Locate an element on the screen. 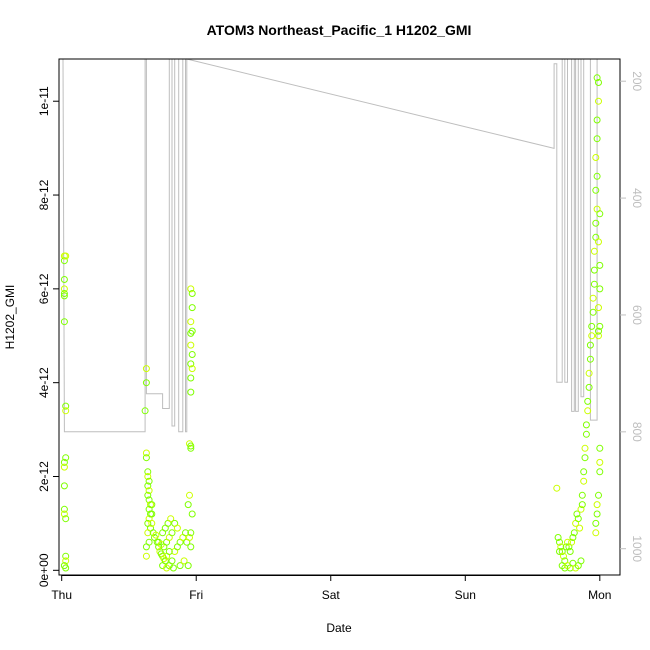 The height and width of the screenshot is (650, 650). right-tick-label: 1000 is located at coordinates (637, 548).